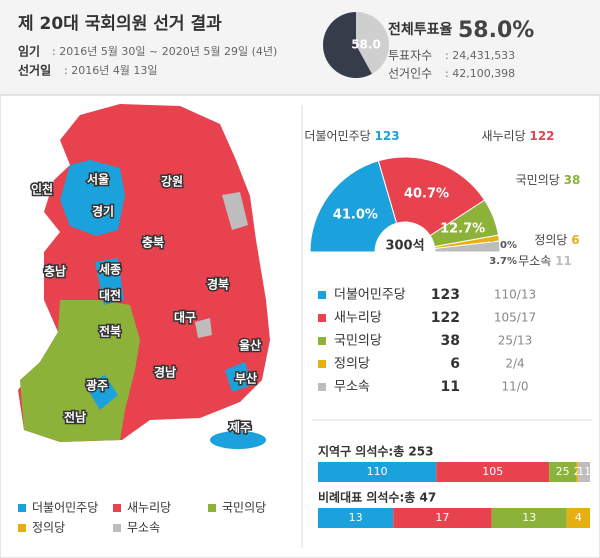 The width and height of the screenshot is (600, 558). What do you see at coordinates (370, 295) in the screenshot?
I see `table-party: 더불어민주당` at bounding box center [370, 295].